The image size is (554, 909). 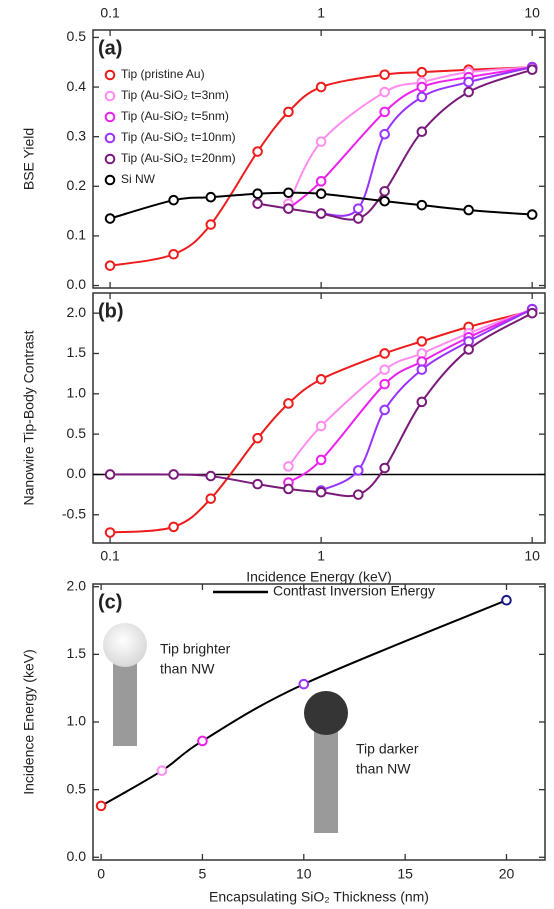 I want to click on tip-illustration-dark, so click(x=326, y=762).